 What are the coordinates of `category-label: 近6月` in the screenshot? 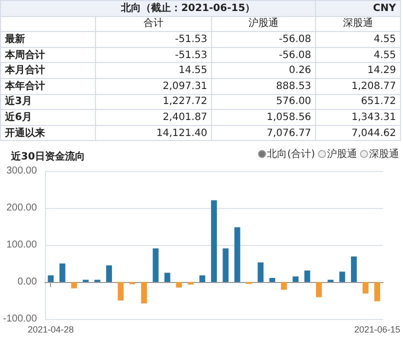 It's located at (18, 117).